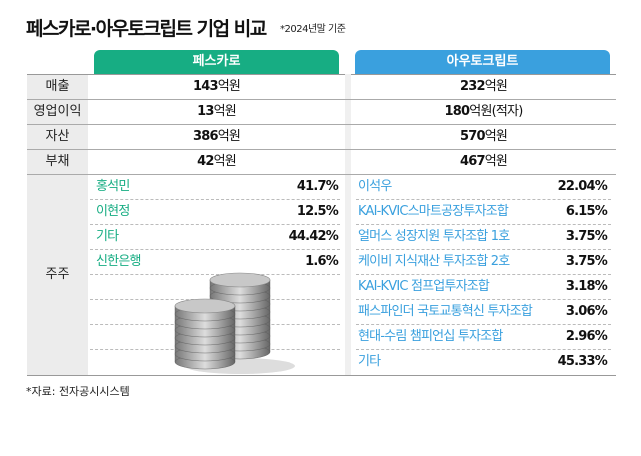  Describe the element at coordinates (375, 186) in the screenshot. I see `shareholder-name: 이석우` at that location.